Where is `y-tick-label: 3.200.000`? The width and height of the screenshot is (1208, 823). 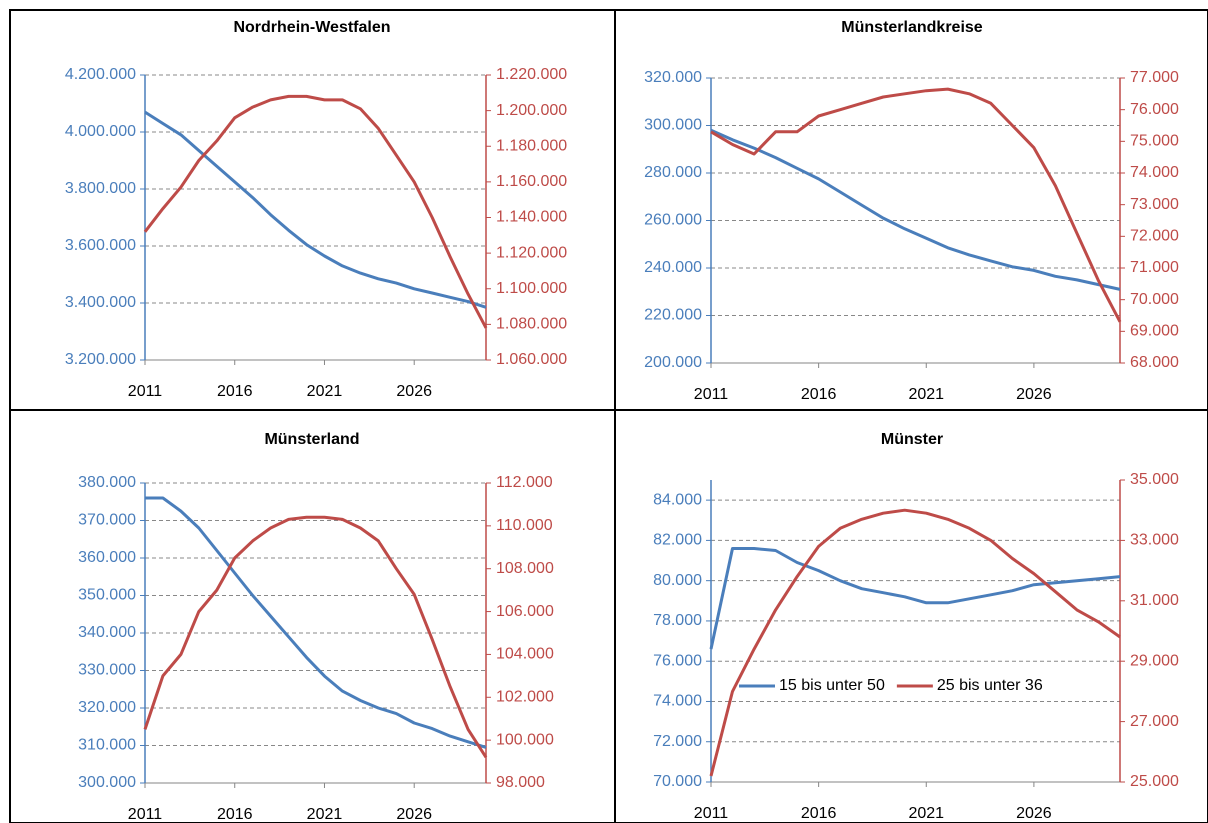 y-tick-label: 3.200.000 is located at coordinates (100, 359).